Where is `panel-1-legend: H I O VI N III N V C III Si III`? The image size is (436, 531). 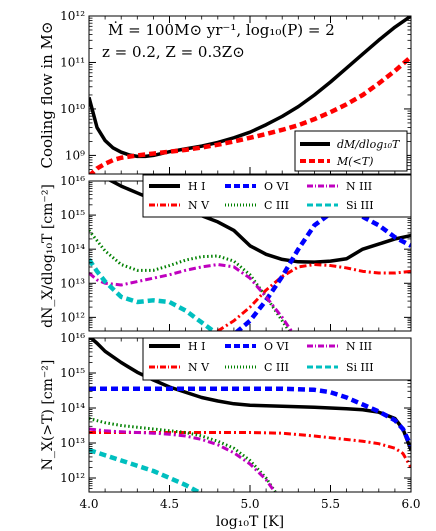 panel-1-legend: H I O VI N III N V C III Si III is located at coordinates (277, 196).